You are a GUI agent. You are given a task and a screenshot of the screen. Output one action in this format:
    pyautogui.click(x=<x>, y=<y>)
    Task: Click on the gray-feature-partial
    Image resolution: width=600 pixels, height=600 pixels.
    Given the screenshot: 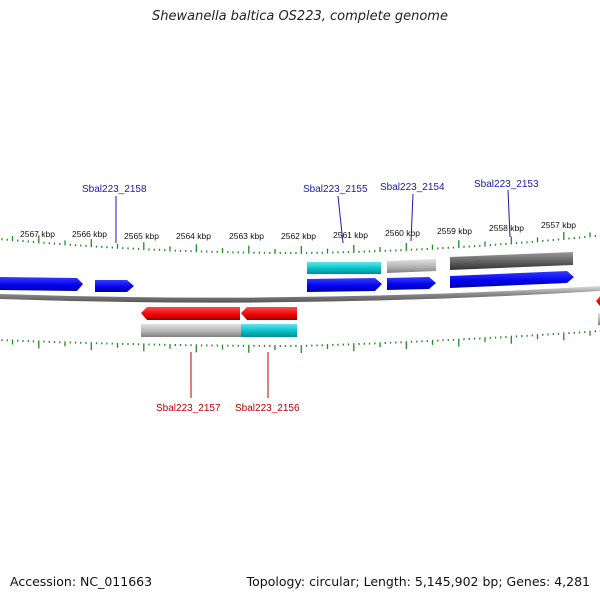 What is the action you would take?
    pyautogui.click(x=599, y=319)
    